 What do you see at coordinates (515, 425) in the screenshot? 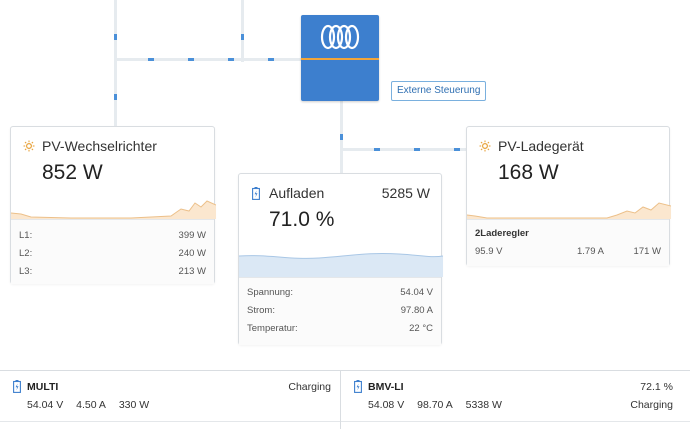
I see `device-bmv-footer` at bounding box center [515, 425].